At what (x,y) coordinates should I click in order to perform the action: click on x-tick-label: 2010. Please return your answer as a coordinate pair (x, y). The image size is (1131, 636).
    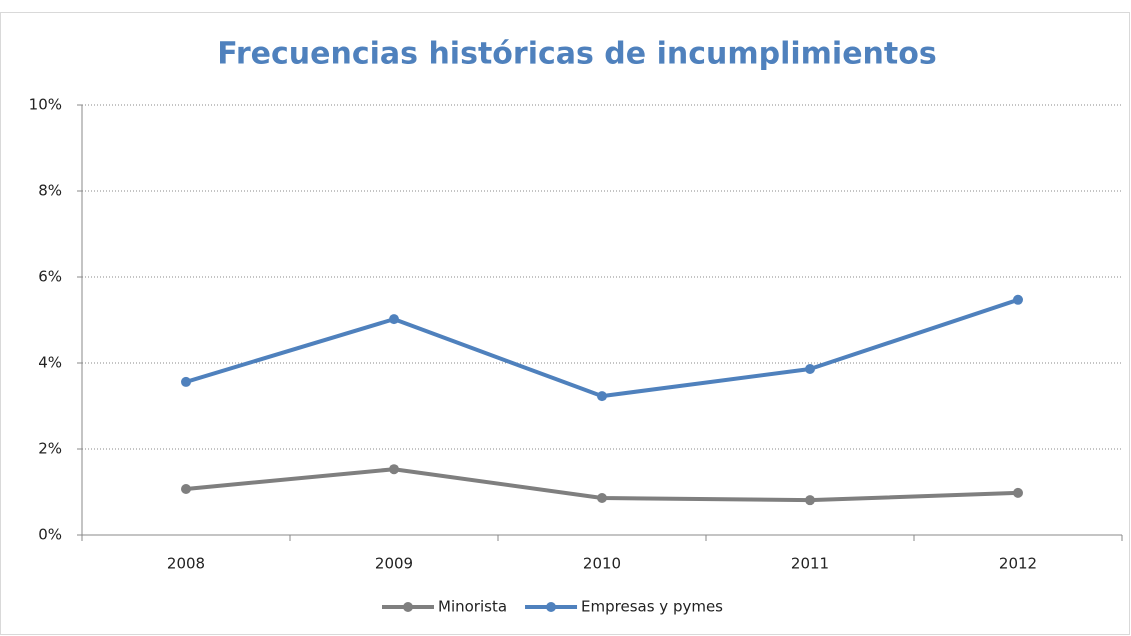
    Looking at the image, I should click on (602, 564).